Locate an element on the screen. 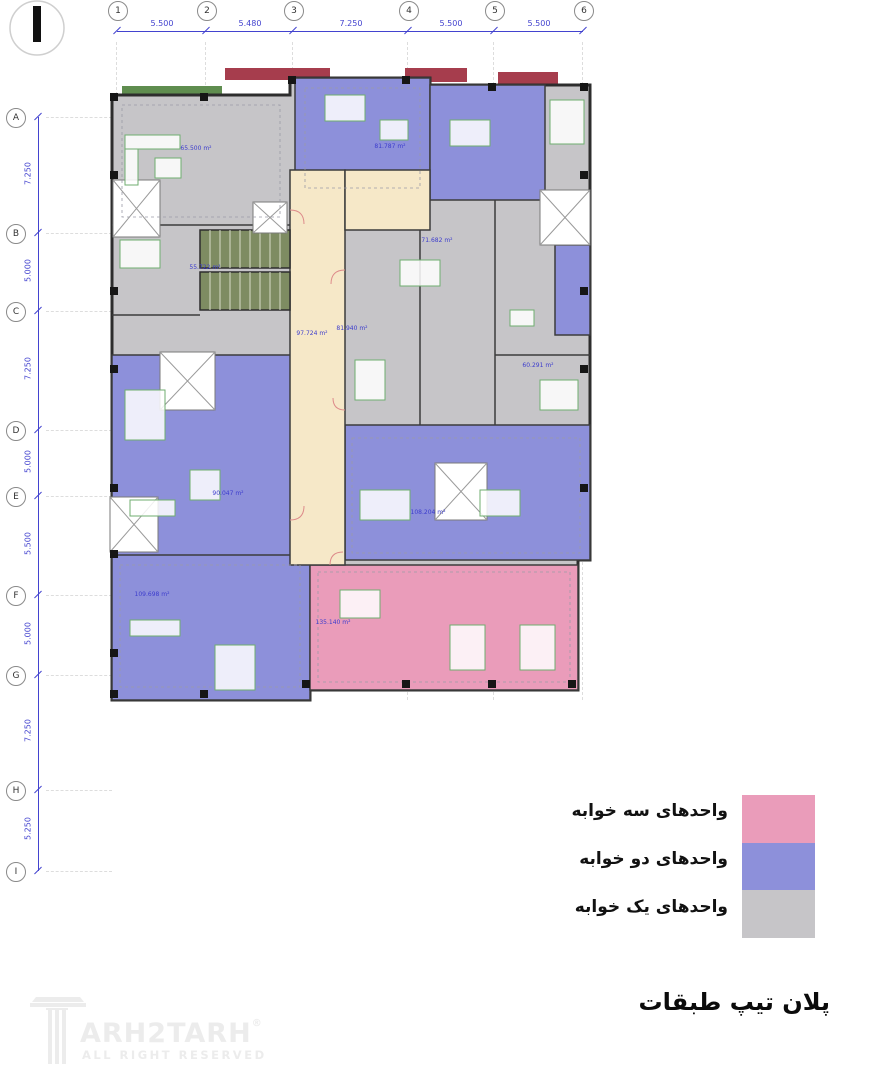 The height and width of the screenshot is (1080, 888). grid-bubble-3: 3 is located at coordinates (294, 11).